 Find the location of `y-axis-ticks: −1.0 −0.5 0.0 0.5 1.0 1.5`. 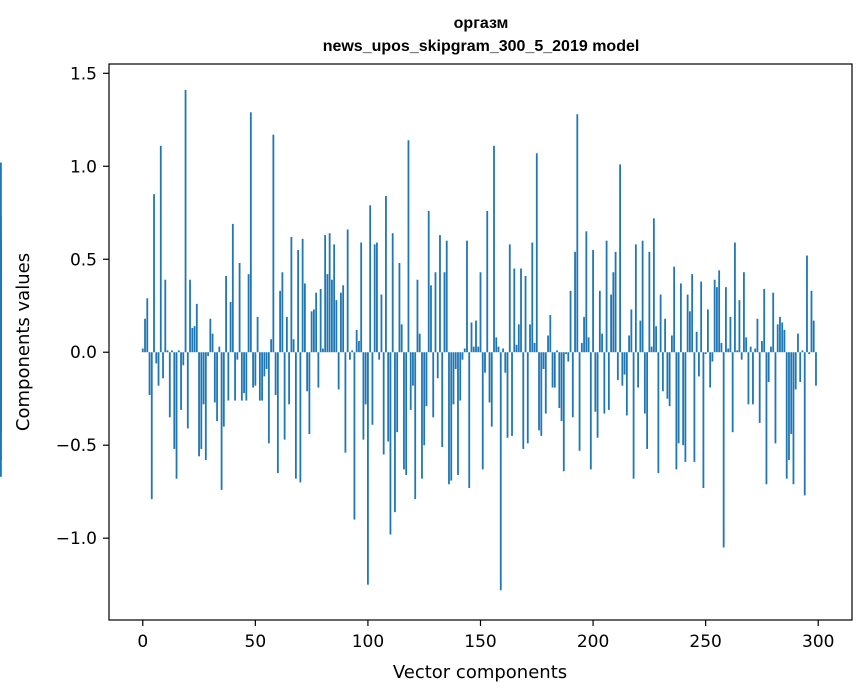

y-axis-ticks: −1.0 −0.5 0.0 0.5 1.0 1.5 is located at coordinates (82, 306).